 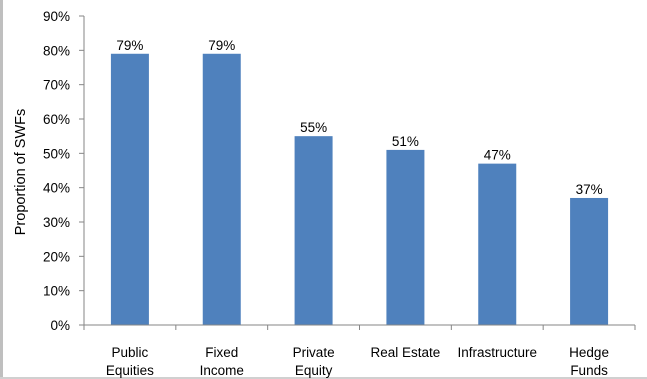 What do you see at coordinates (21, 172) in the screenshot?
I see `y-axis-title: Proportion of SWFs` at bounding box center [21, 172].